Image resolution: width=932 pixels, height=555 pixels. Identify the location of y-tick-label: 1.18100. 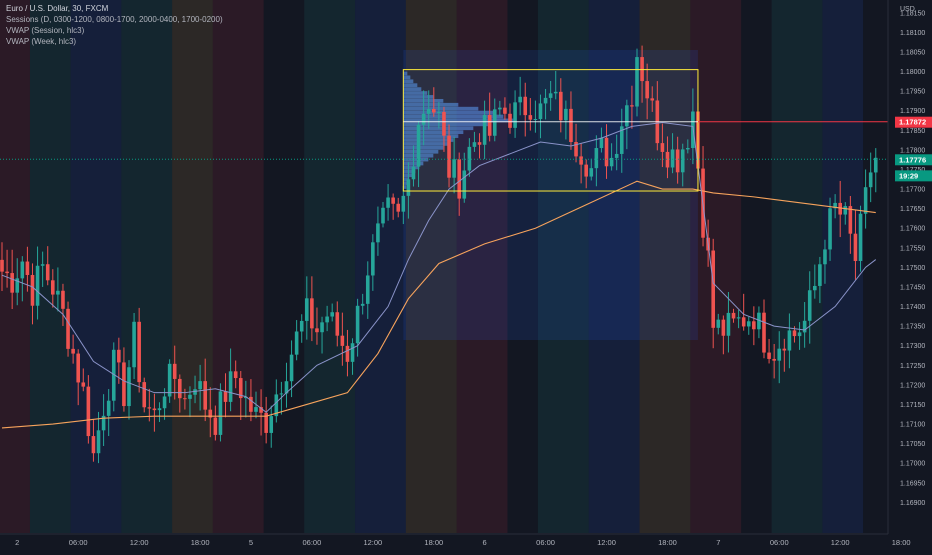
(912, 33).